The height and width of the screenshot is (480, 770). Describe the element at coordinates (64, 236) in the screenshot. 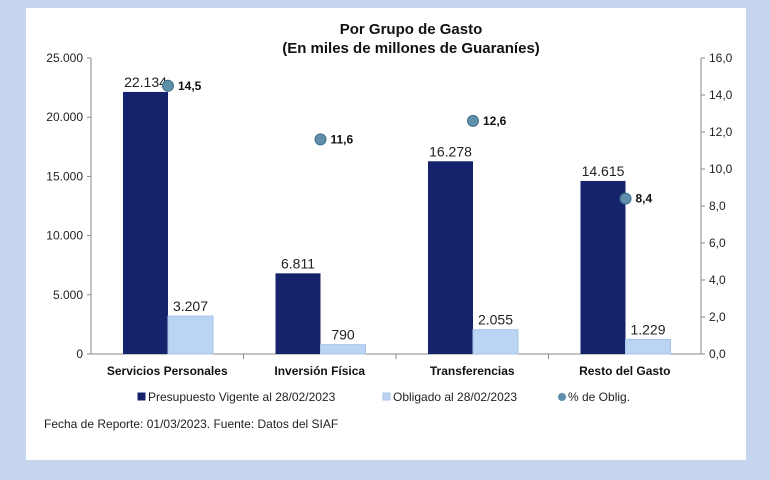

I see `y-tick-label: 10.000` at that location.